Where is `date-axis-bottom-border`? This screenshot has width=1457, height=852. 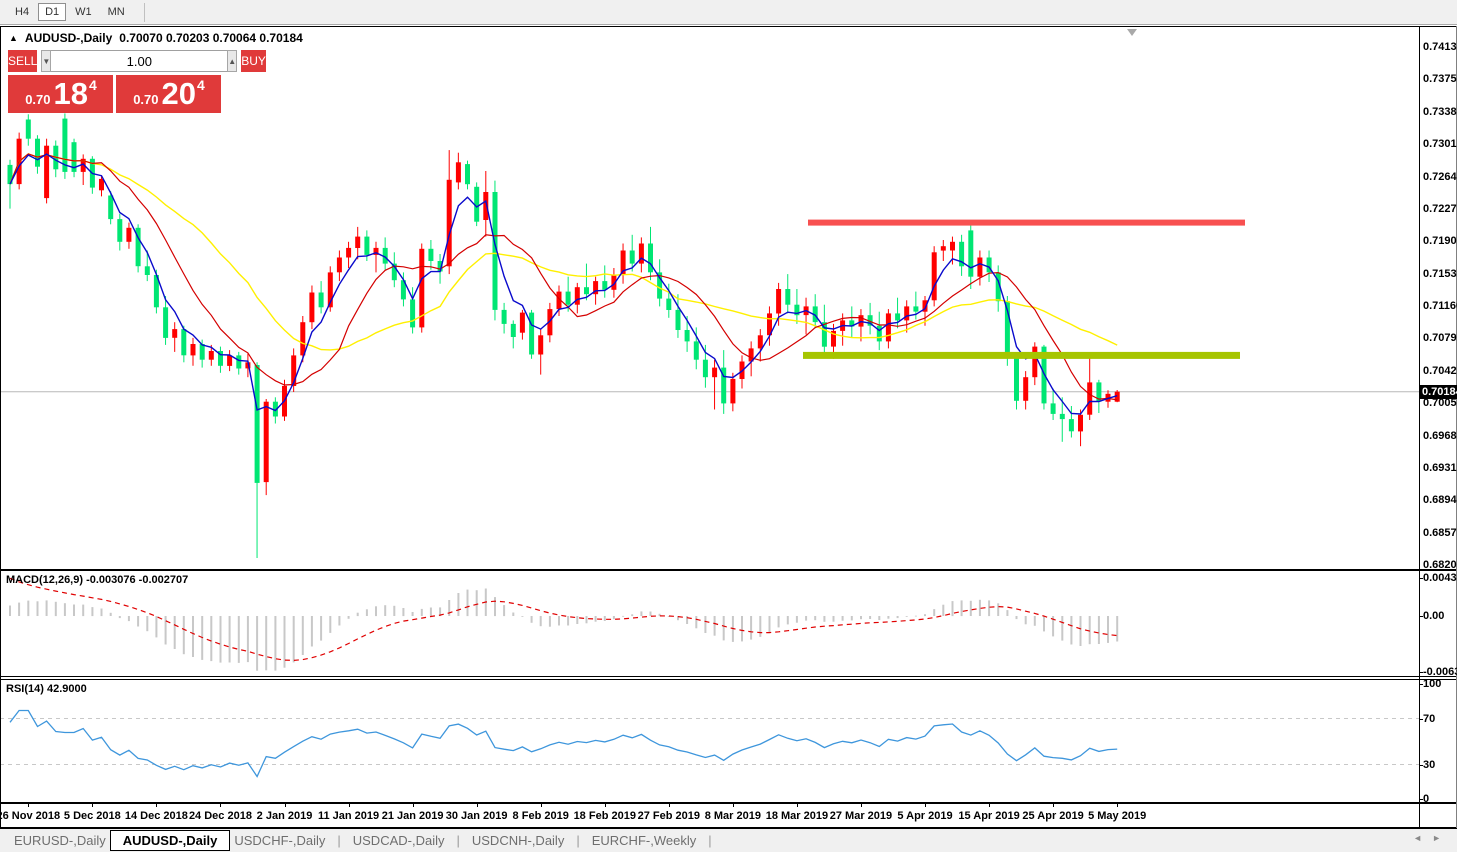 date-axis-bottom-border is located at coordinates (728, 828).